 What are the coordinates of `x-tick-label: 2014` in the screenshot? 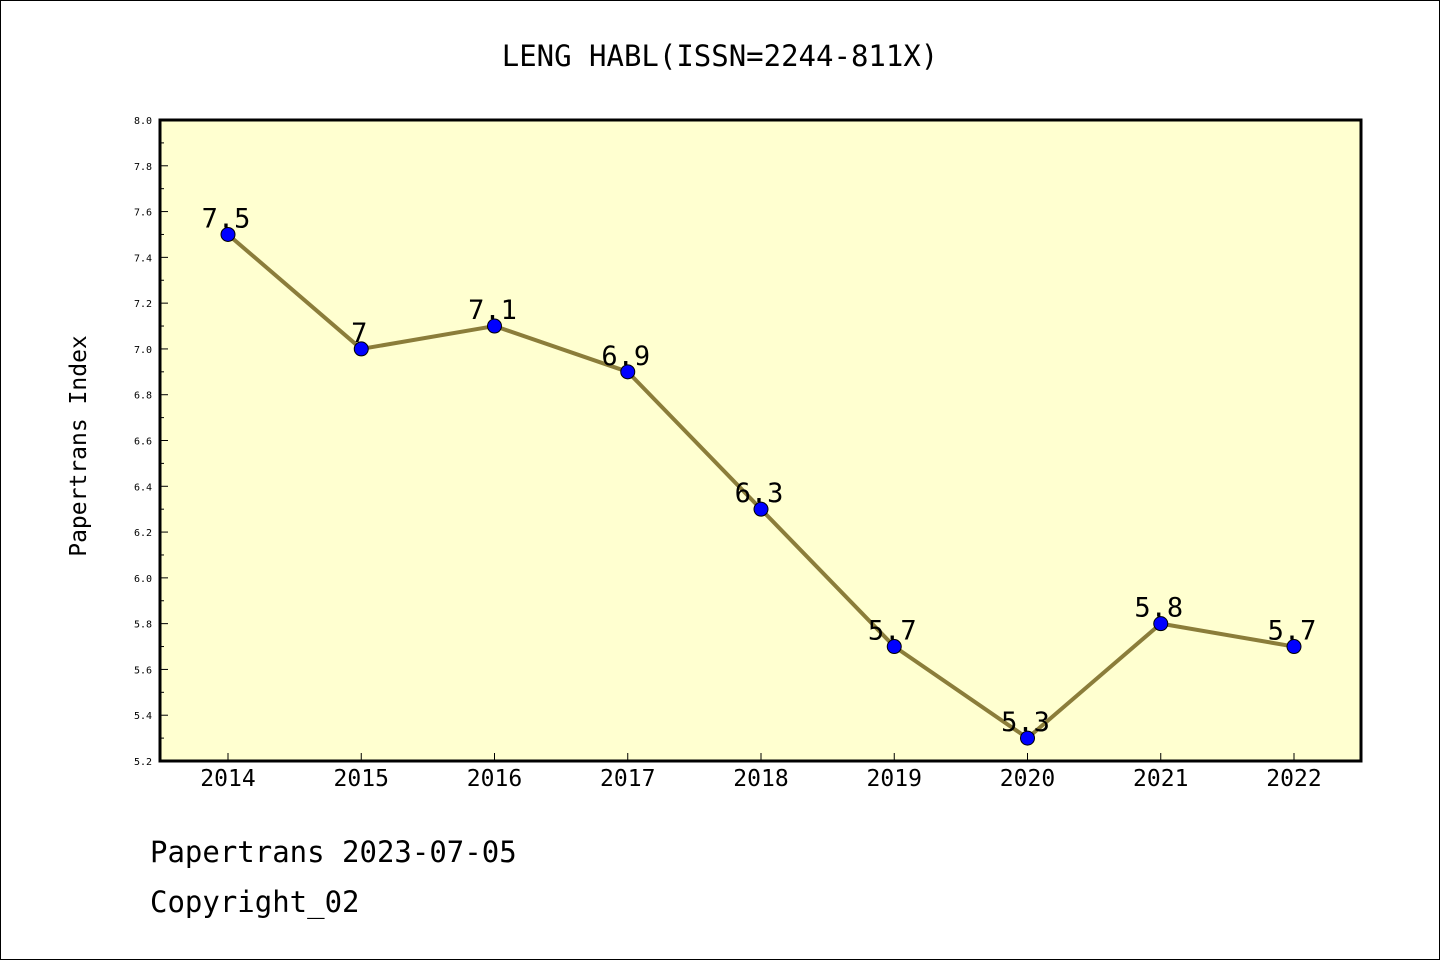 It's located at (227, 779).